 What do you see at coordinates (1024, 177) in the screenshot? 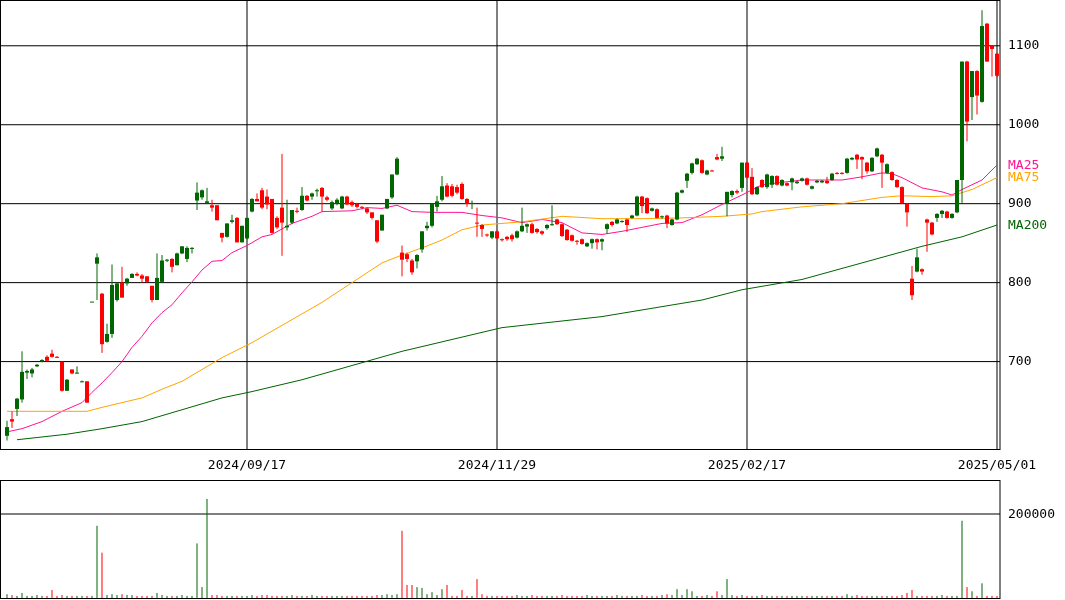
I see `series-label: MA75` at bounding box center [1024, 177].